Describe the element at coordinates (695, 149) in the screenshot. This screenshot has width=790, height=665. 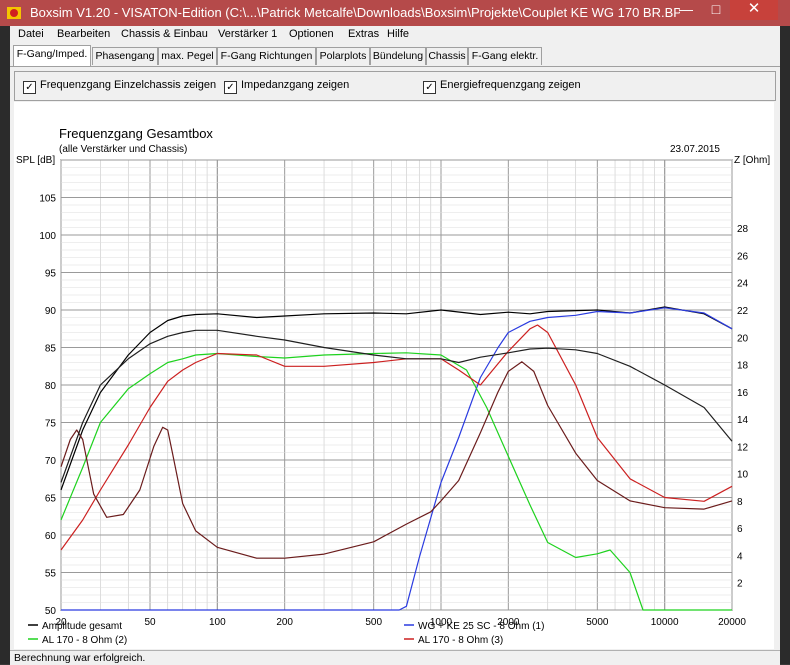
I see `chart-date: 23.07.2015` at that location.